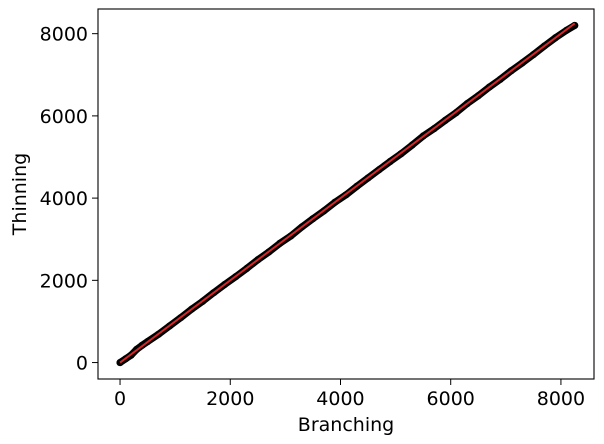 The height and width of the screenshot is (444, 604). What do you see at coordinates (561, 399) in the screenshot?
I see `x-tick-label: 8000` at bounding box center [561, 399].